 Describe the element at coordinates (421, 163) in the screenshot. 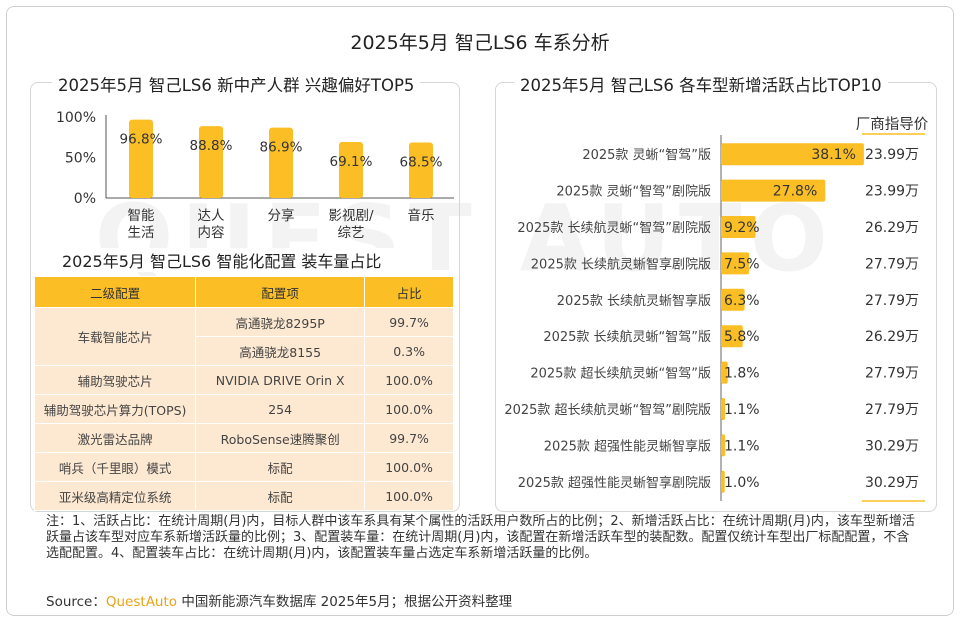

I see `data-label: 68.5%` at that location.